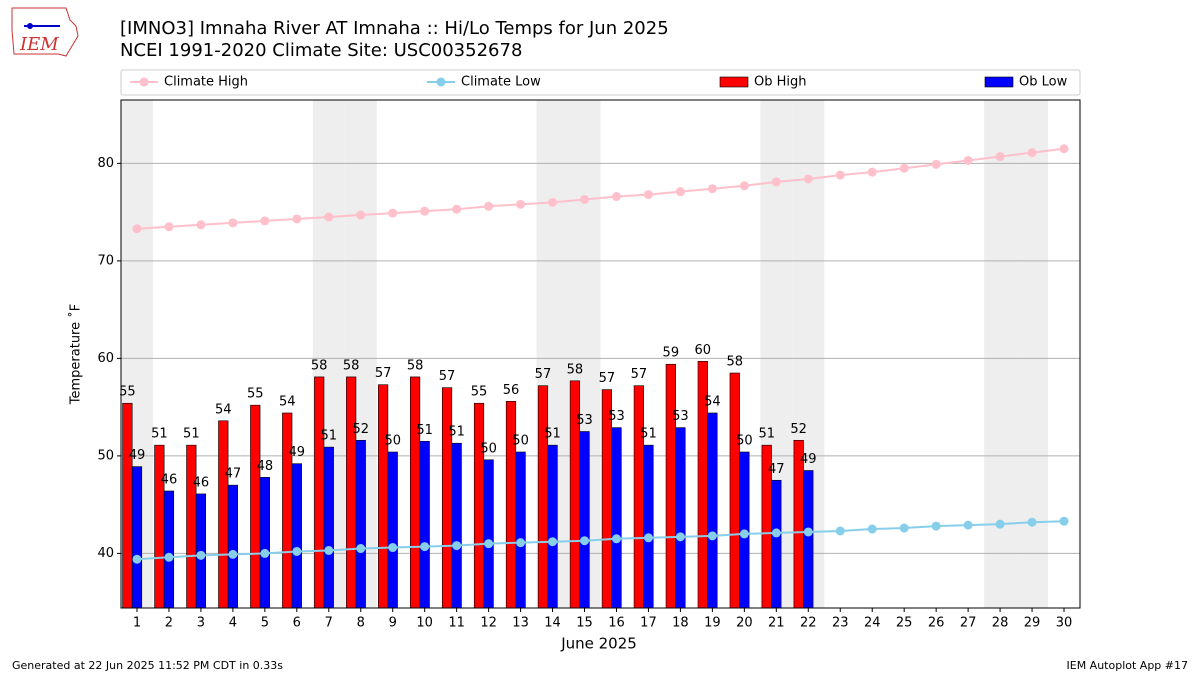  Describe the element at coordinates (321, 50) in the screenshot. I see `chart-subtitle: NCEI 1991-2020 Climate Site: USC00352678` at that location.